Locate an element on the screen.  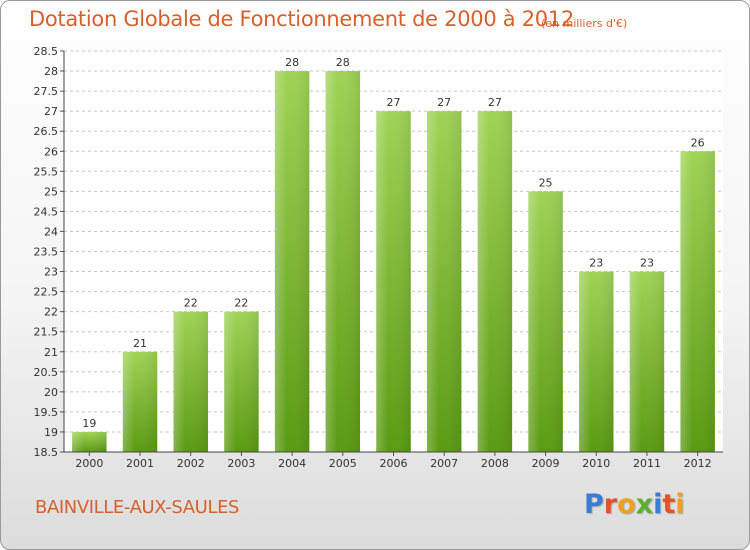
bar-value-label: 25 is located at coordinates (546, 182).